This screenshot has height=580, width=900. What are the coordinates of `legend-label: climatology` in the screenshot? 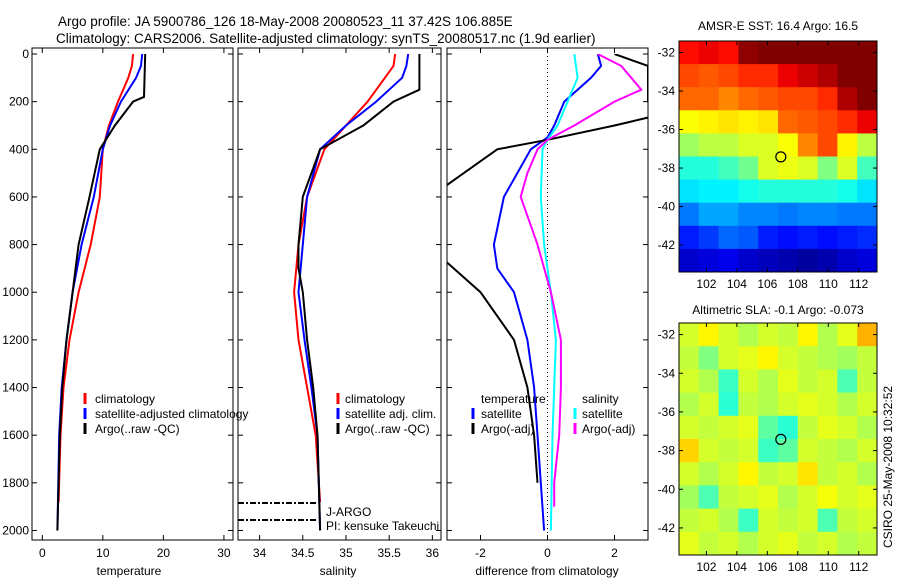 It's located at (125, 399).